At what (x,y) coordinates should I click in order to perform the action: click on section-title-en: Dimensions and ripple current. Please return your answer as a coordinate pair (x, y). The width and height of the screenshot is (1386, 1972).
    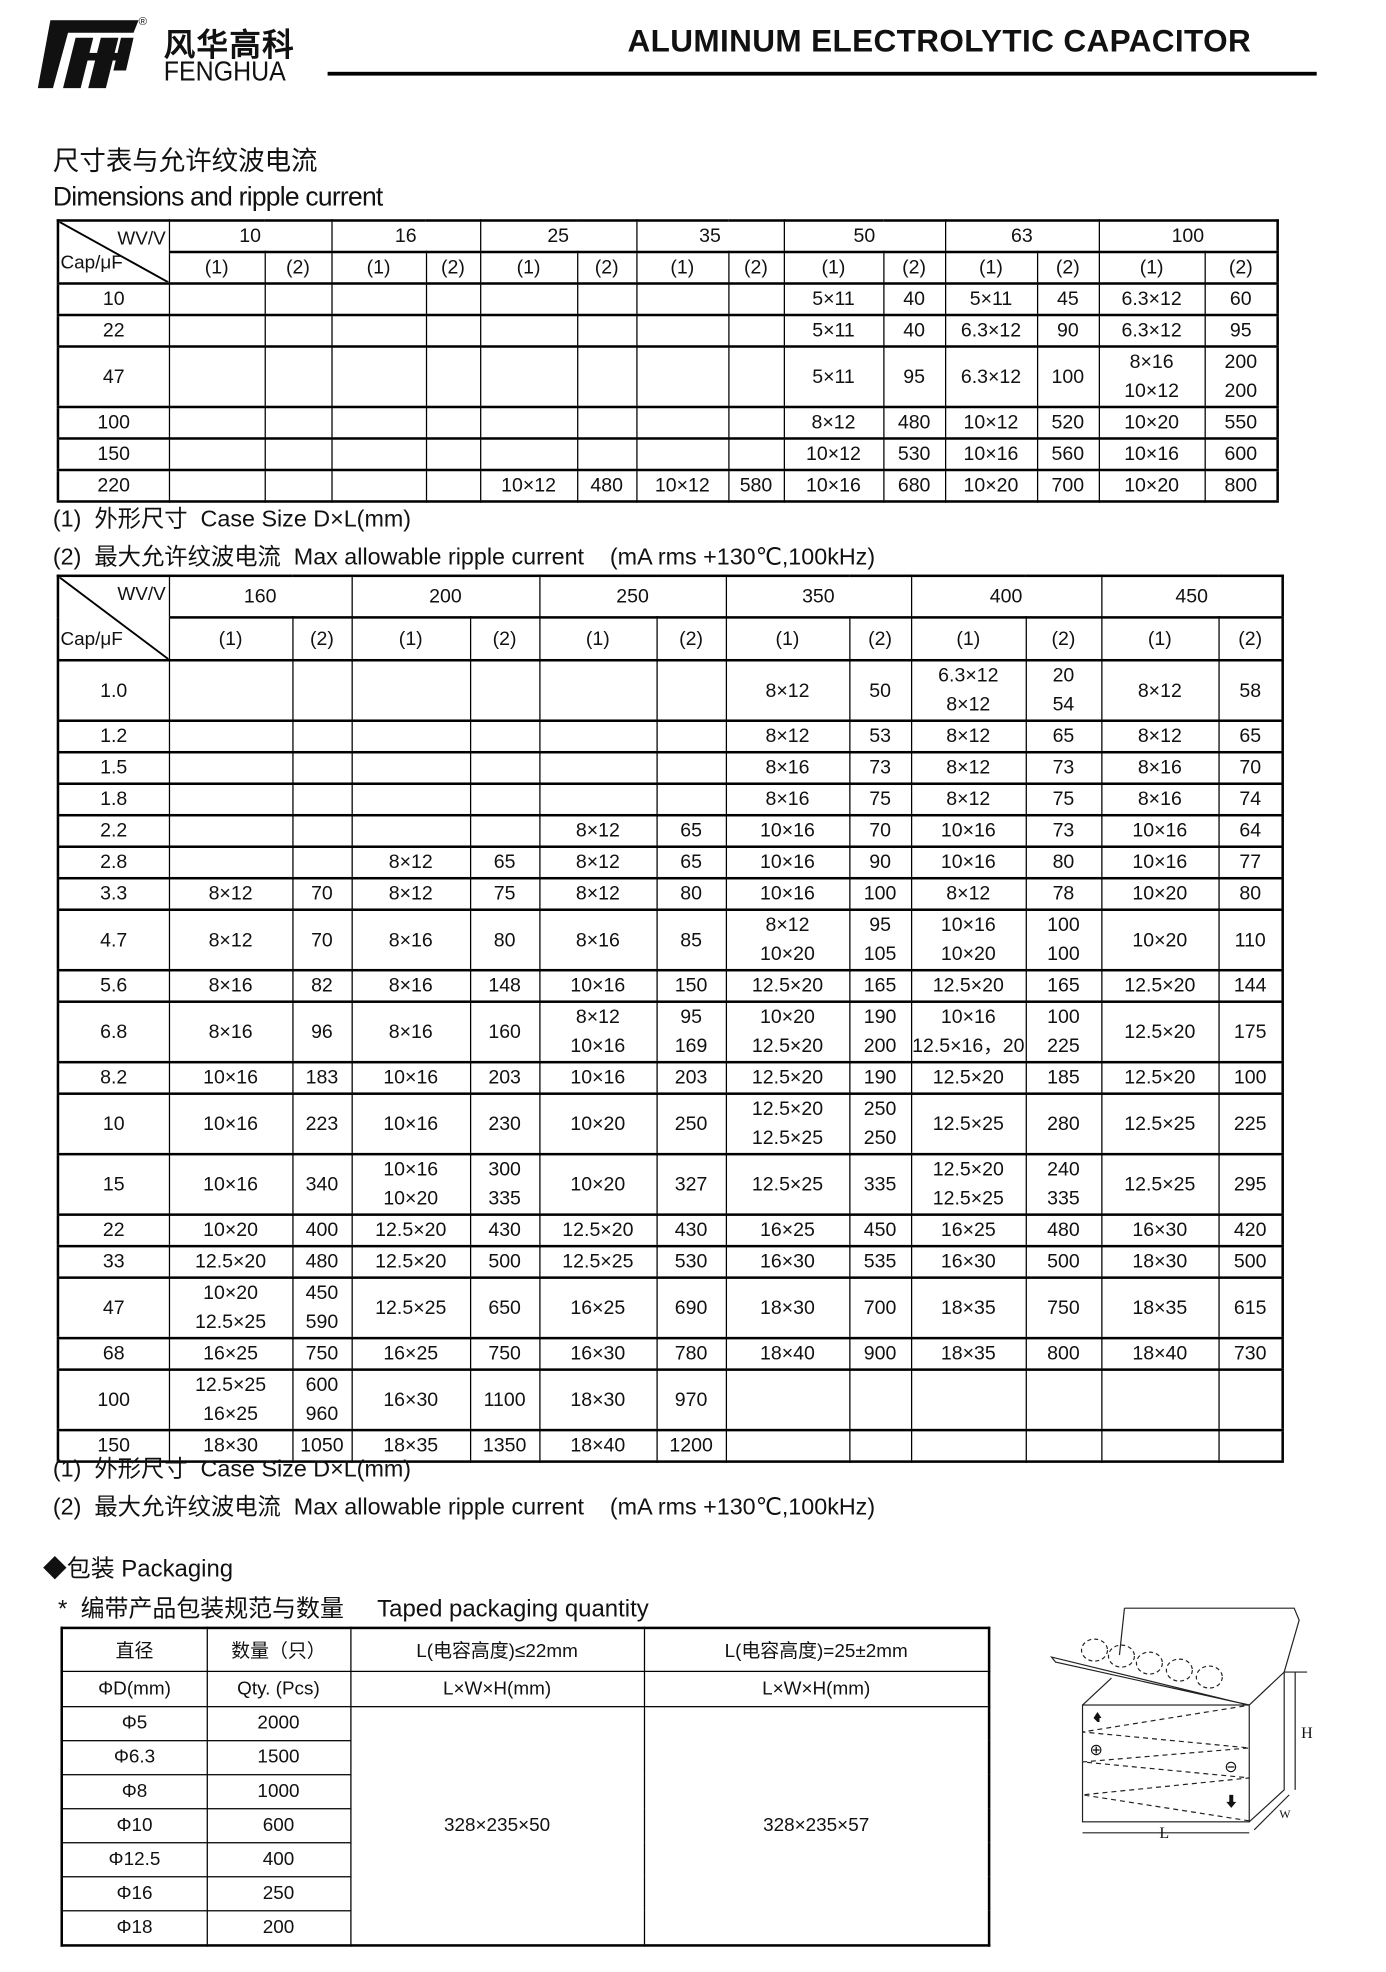
    Looking at the image, I should click on (217, 197).